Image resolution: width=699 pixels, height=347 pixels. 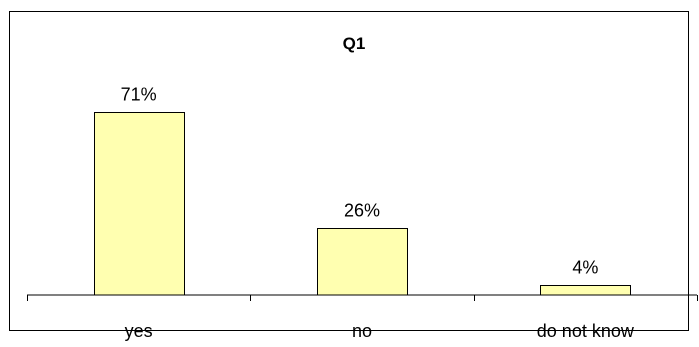 I want to click on x-tick-label-no: no, so click(x=362, y=331).